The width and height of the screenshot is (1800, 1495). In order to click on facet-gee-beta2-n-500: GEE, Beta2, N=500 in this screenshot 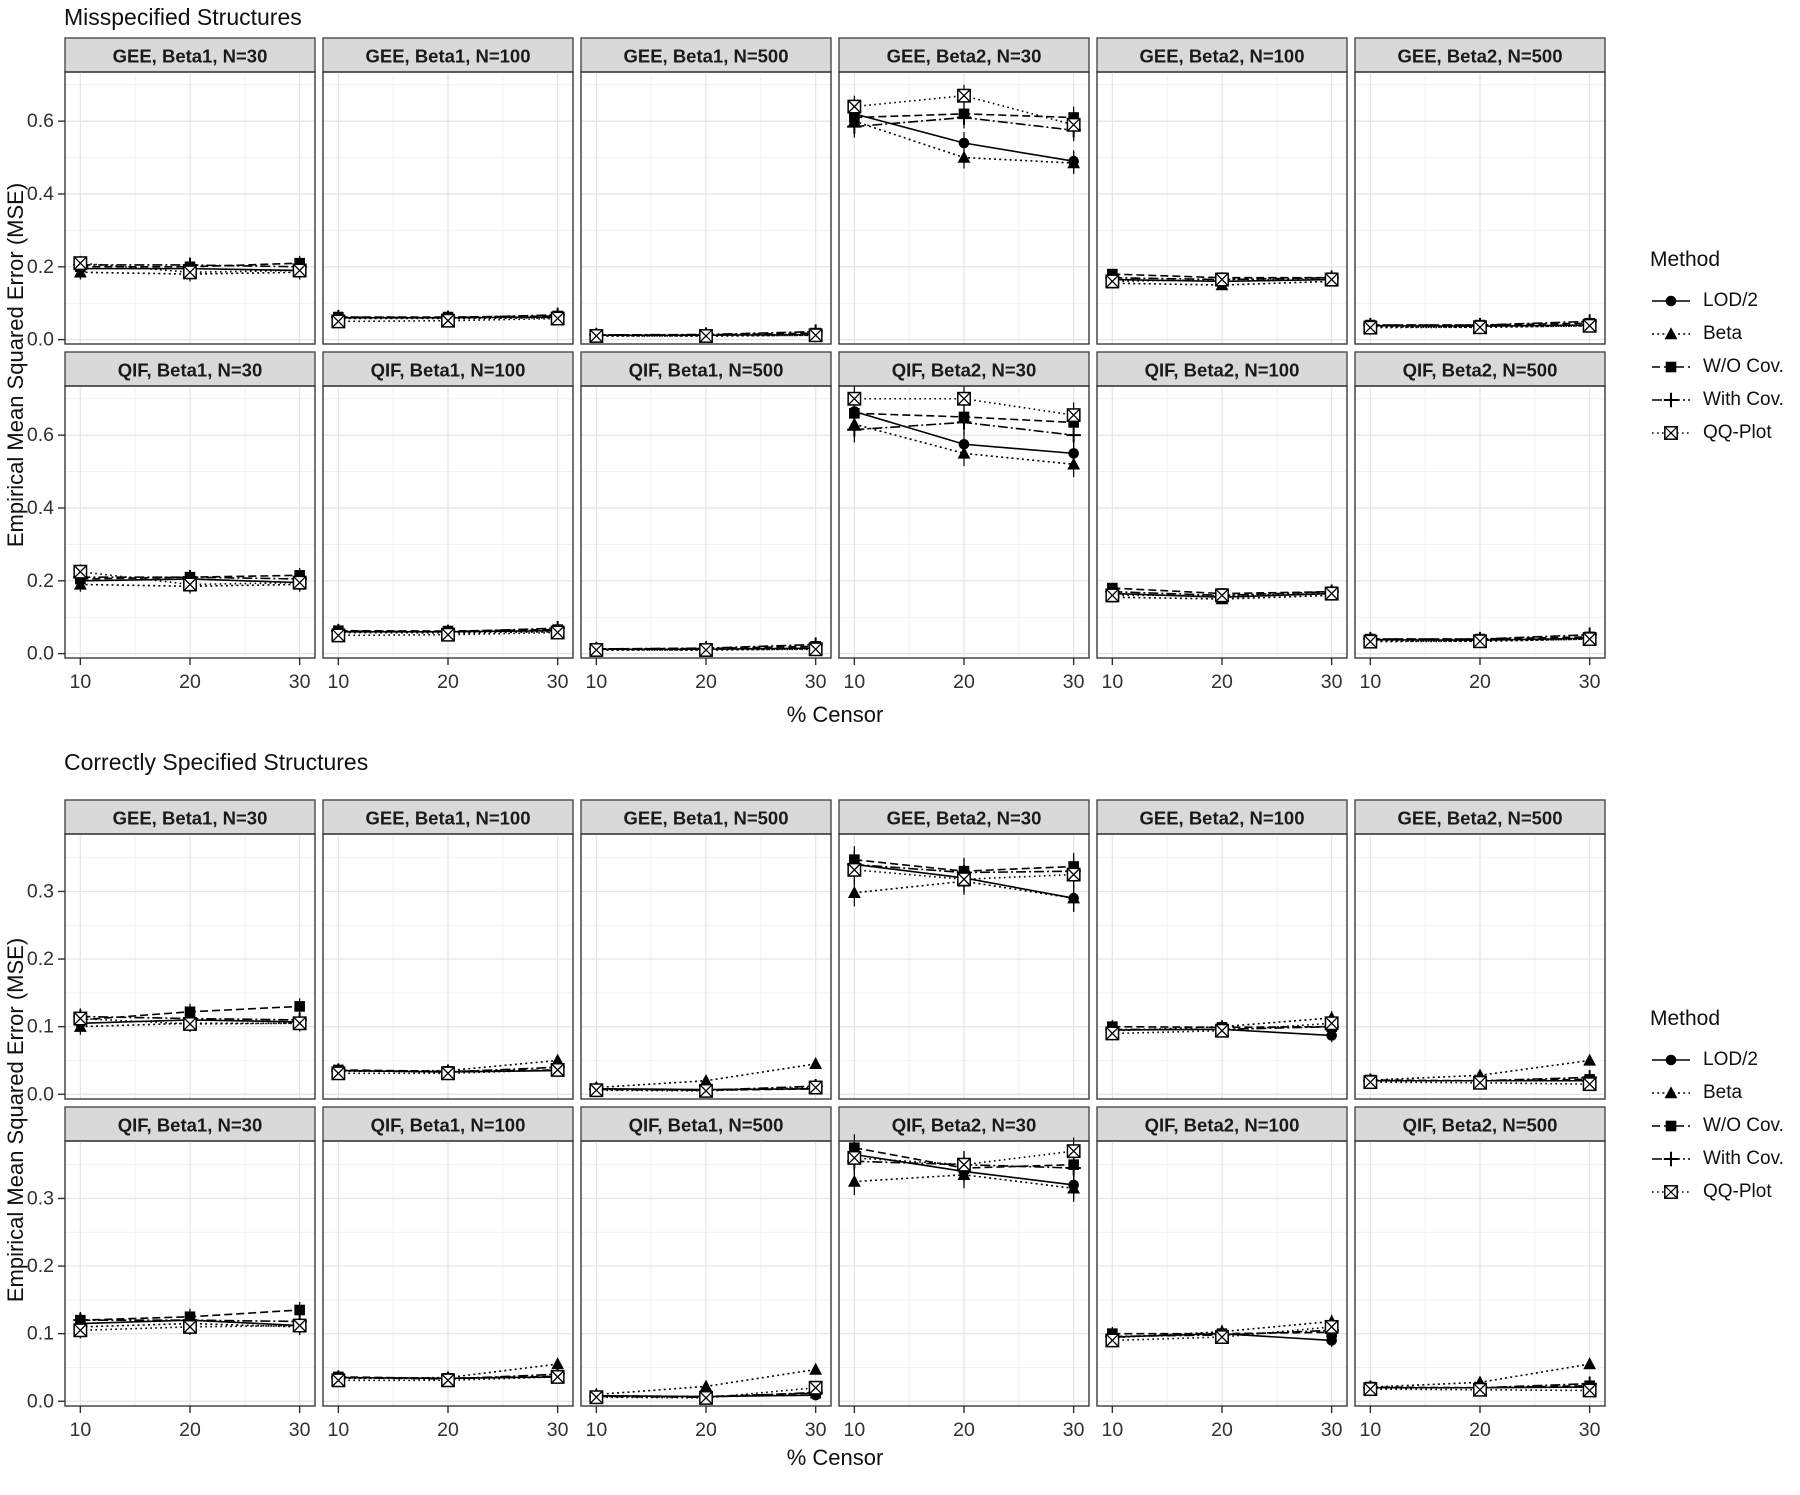, I will do `click(1480, 949)`.